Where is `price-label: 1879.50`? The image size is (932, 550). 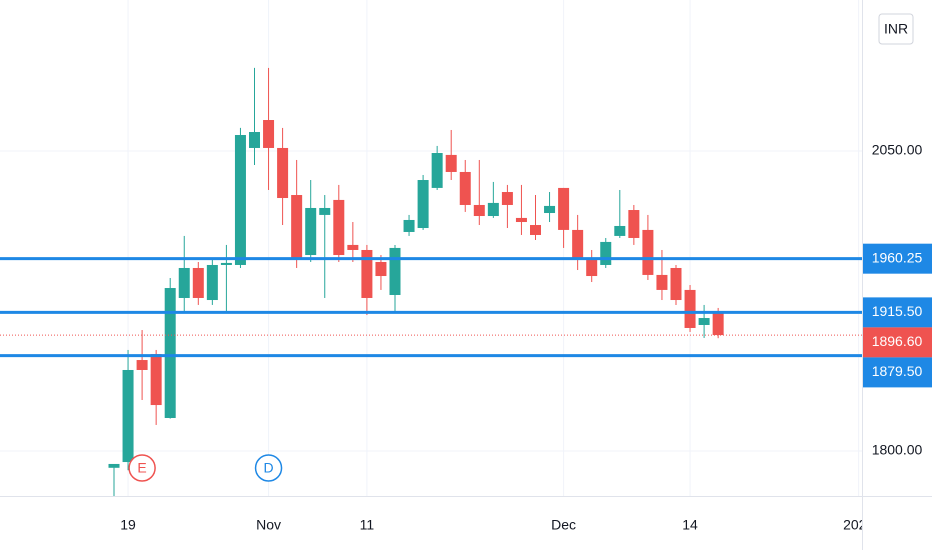 price-label: 1879.50 is located at coordinates (897, 371).